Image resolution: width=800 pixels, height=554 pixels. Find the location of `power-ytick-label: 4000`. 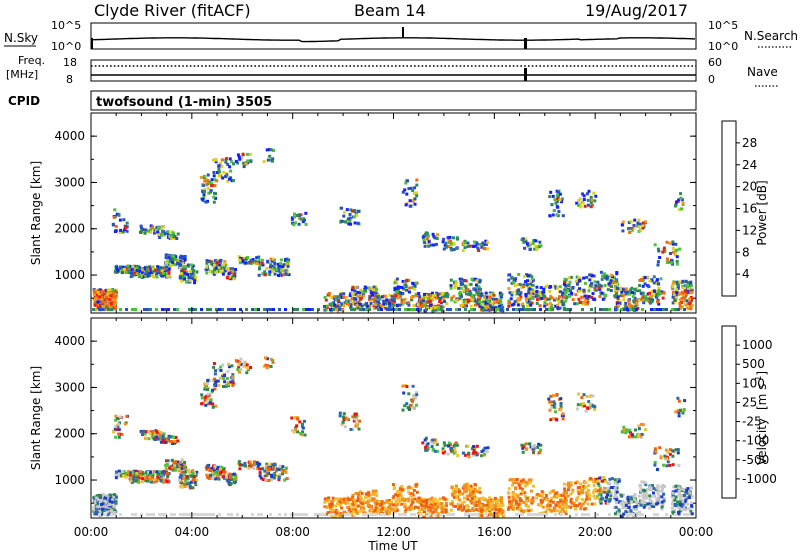

power-ytick-label: 4000 is located at coordinates (69, 136).